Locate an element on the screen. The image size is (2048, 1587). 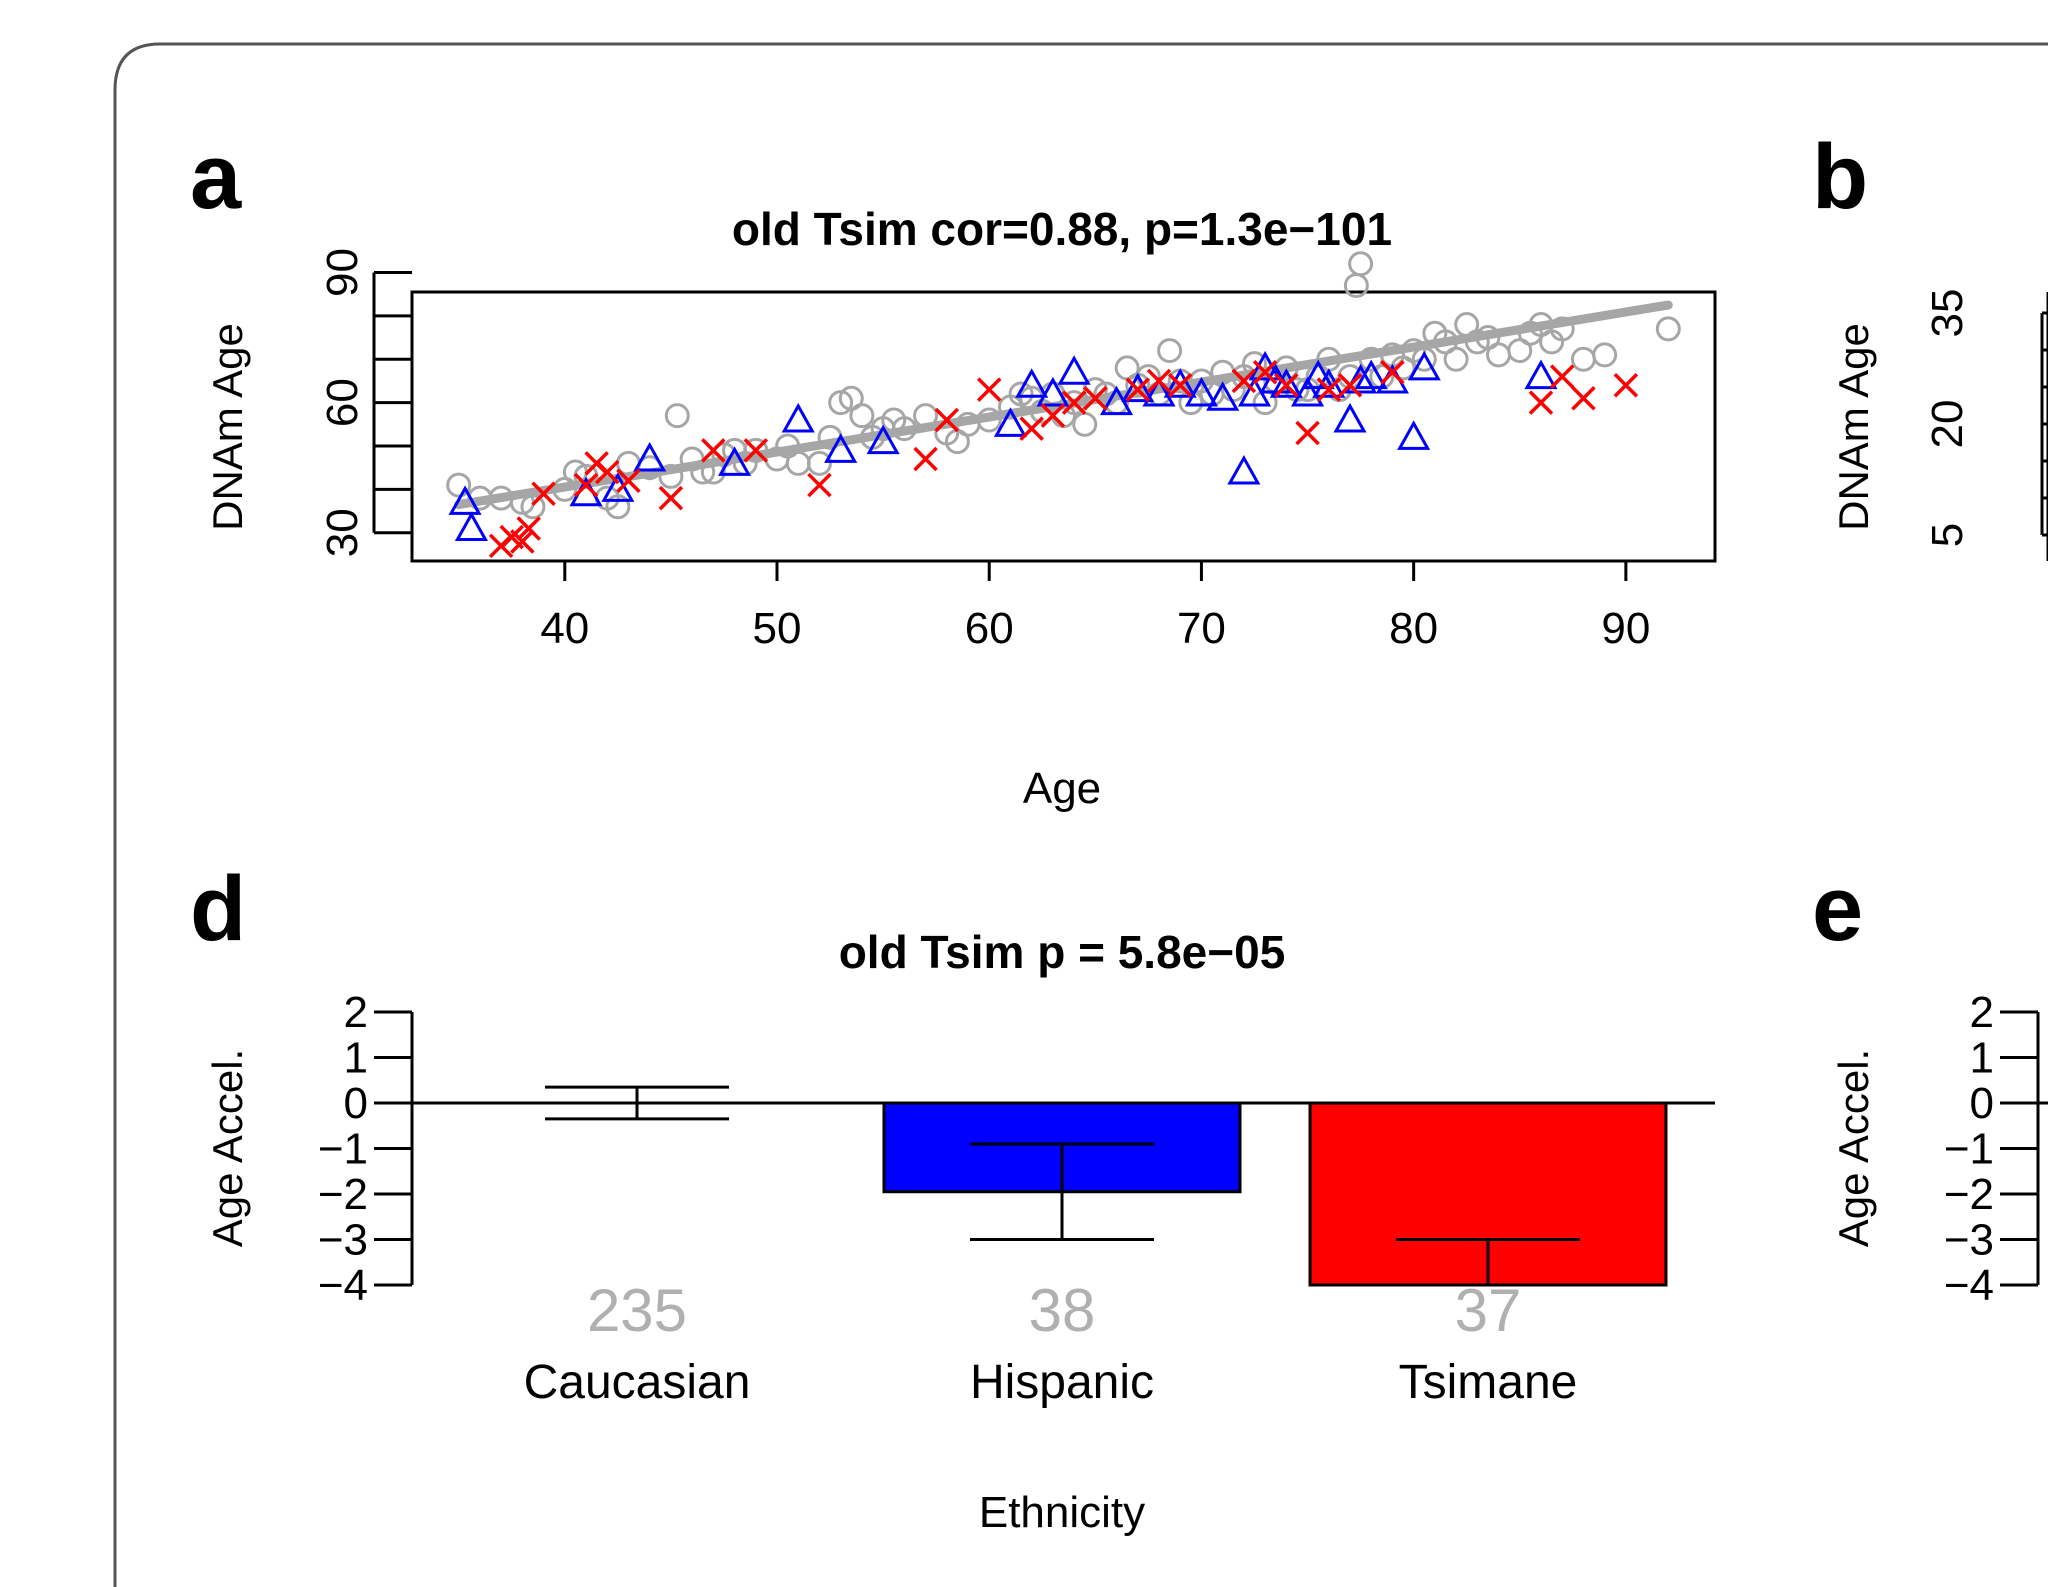
scatter-ytick-label: 60 is located at coordinates (342, 402).